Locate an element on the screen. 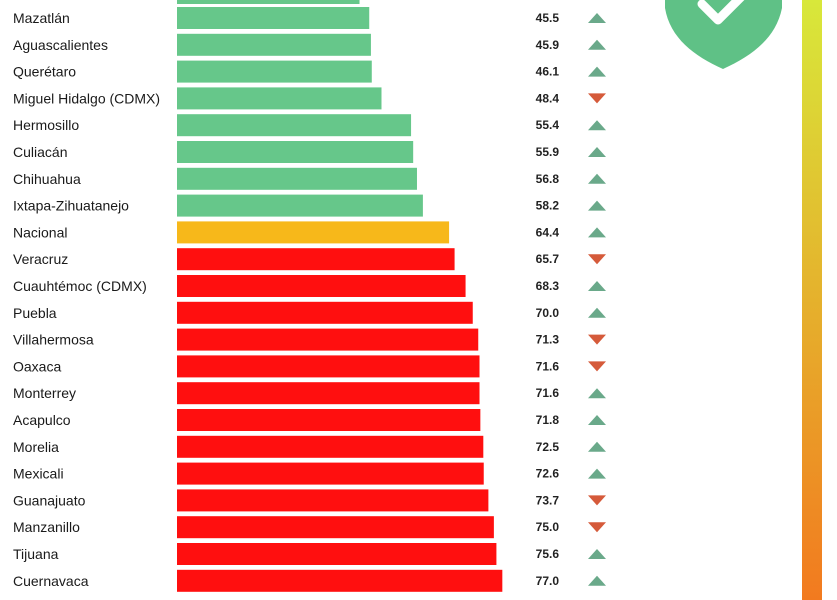  bar-partial-top is located at coordinates (268, 2).